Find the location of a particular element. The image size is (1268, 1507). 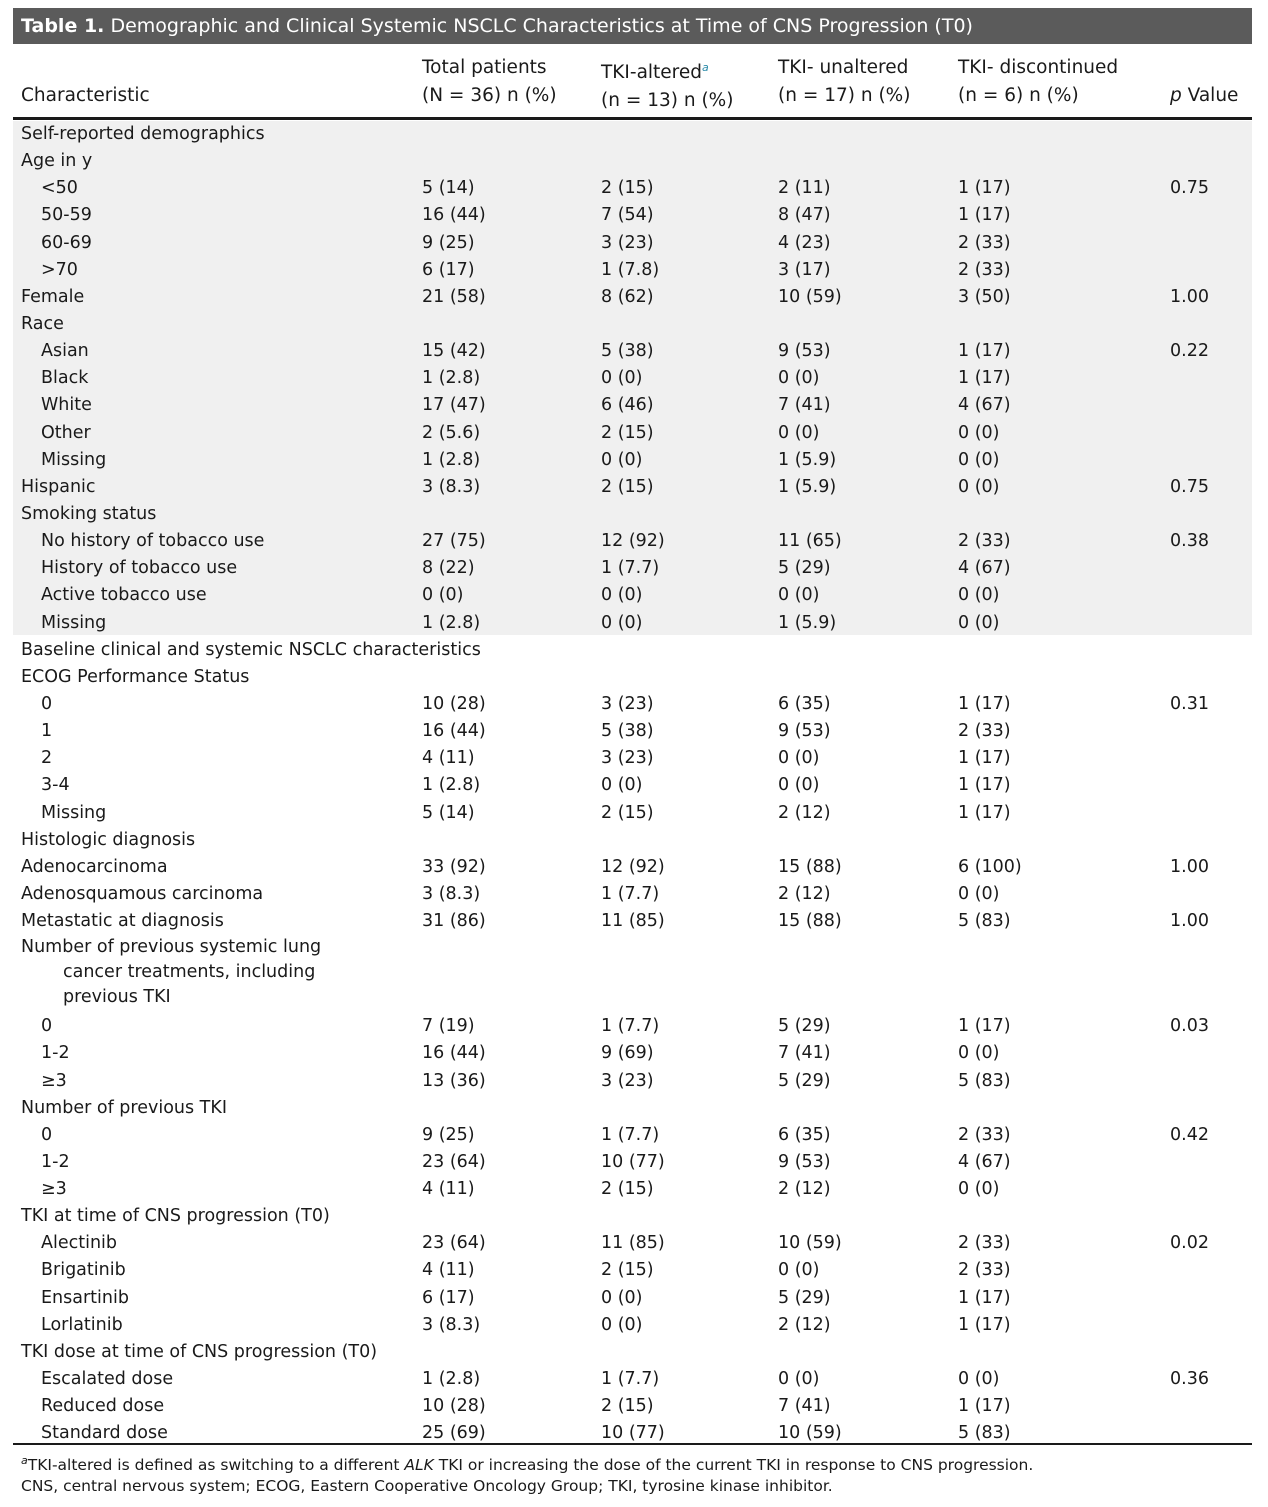

row-label: Alectinib is located at coordinates (79, 1243).